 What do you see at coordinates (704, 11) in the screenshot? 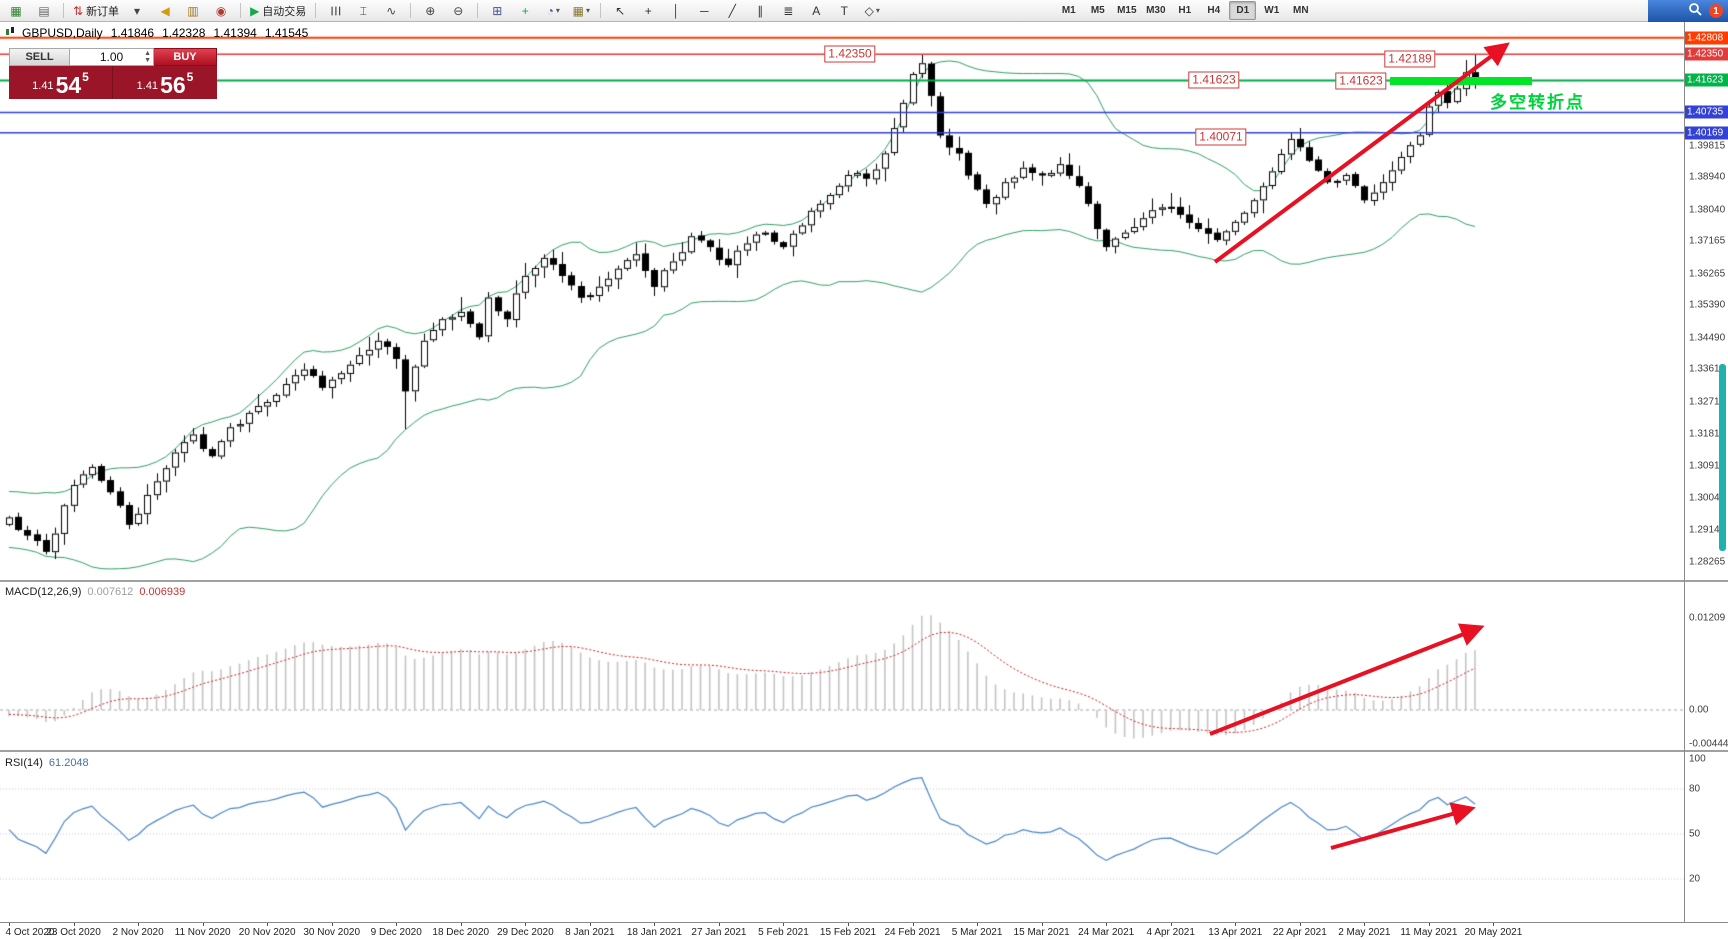
I see `hline-tool: ─` at bounding box center [704, 11].